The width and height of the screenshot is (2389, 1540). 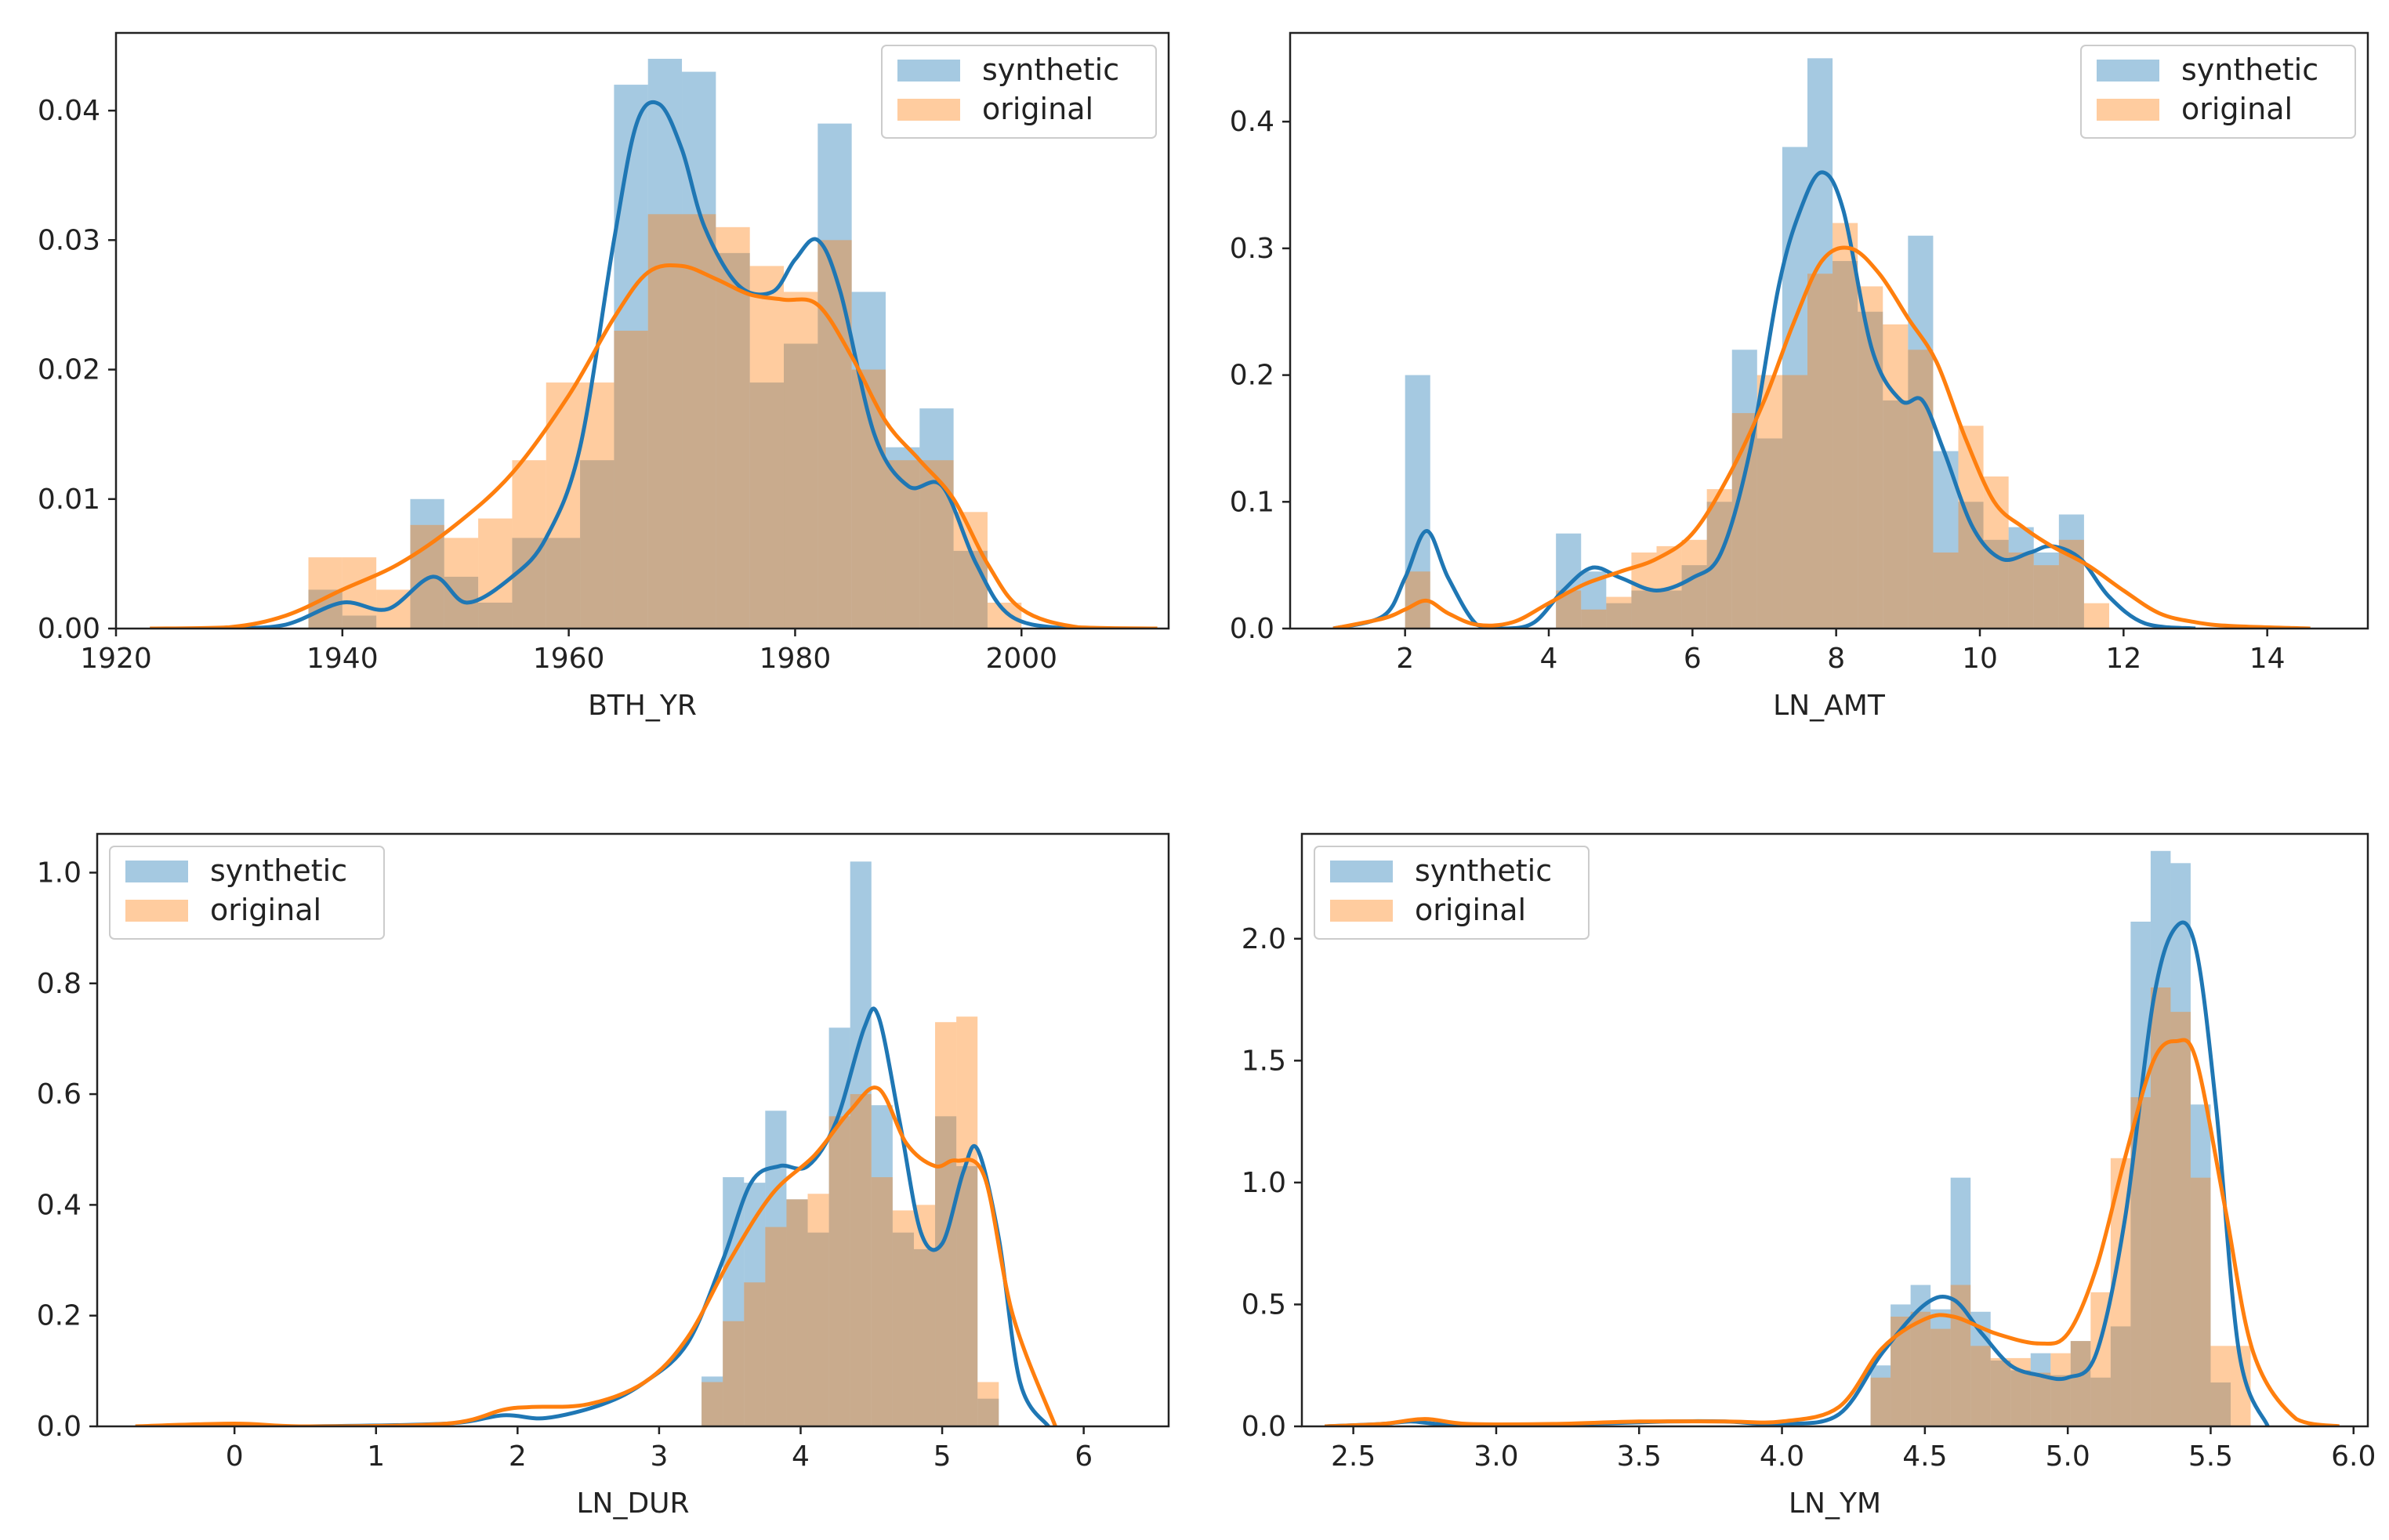 What do you see at coordinates (2267, 659) in the screenshot?
I see `x-tick-label: 14` at bounding box center [2267, 659].